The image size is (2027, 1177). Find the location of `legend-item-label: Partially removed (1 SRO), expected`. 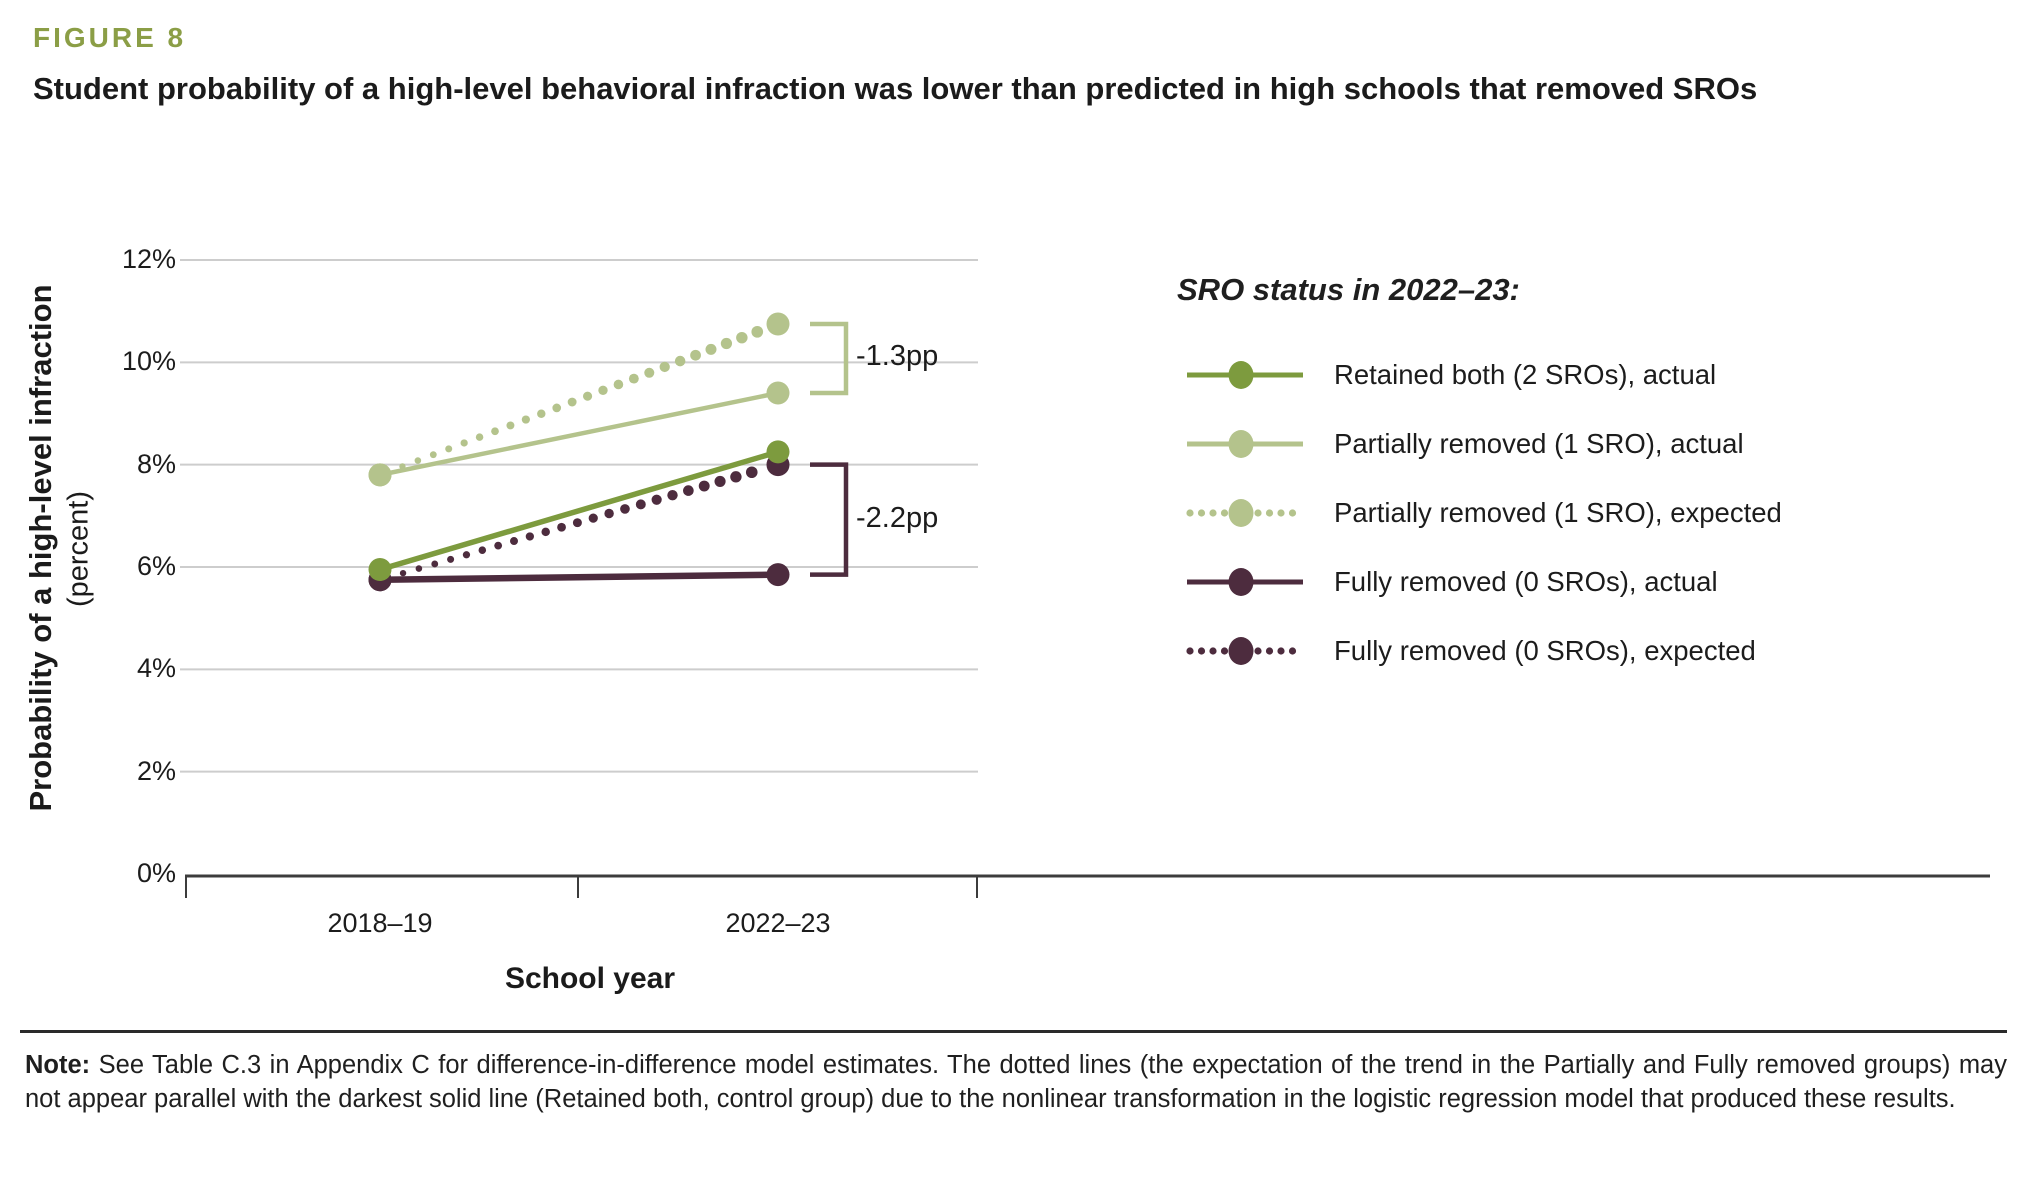

legend-item-label: Partially removed (1 SRO), expected is located at coordinates (1558, 512).